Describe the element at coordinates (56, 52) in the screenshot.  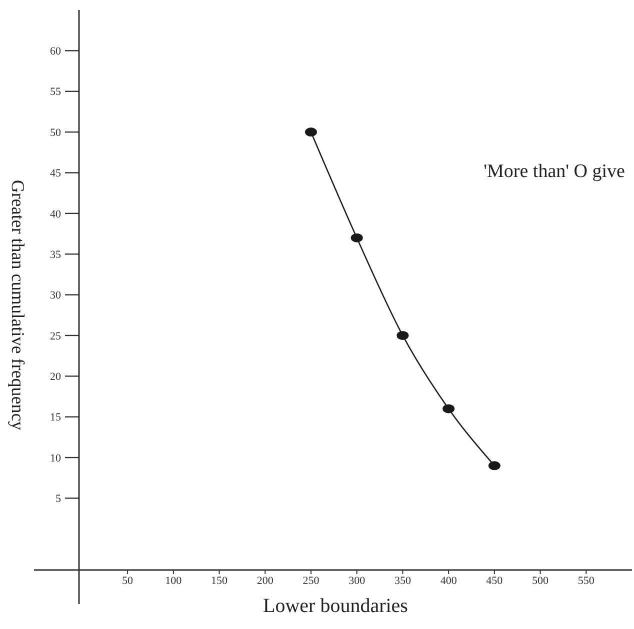
I see `y-tick-label: 60` at that location.